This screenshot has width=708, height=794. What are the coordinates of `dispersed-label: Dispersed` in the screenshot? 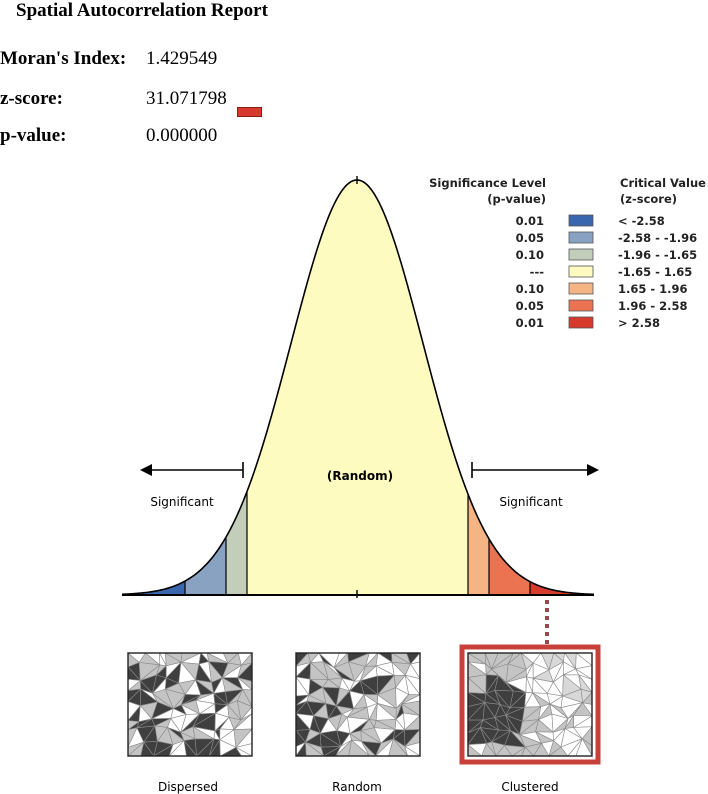 It's located at (188, 787).